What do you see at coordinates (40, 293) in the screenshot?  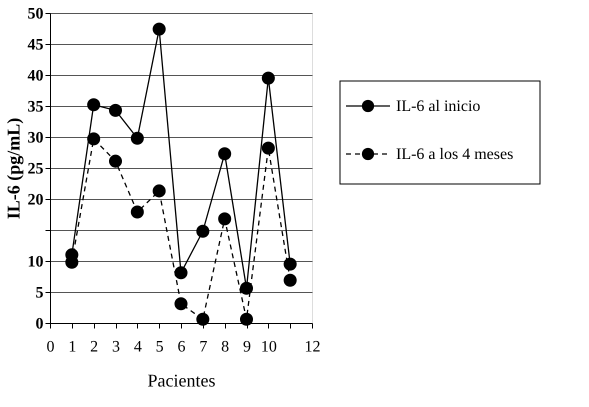 I see `y-tick-label: 5` at bounding box center [40, 293].